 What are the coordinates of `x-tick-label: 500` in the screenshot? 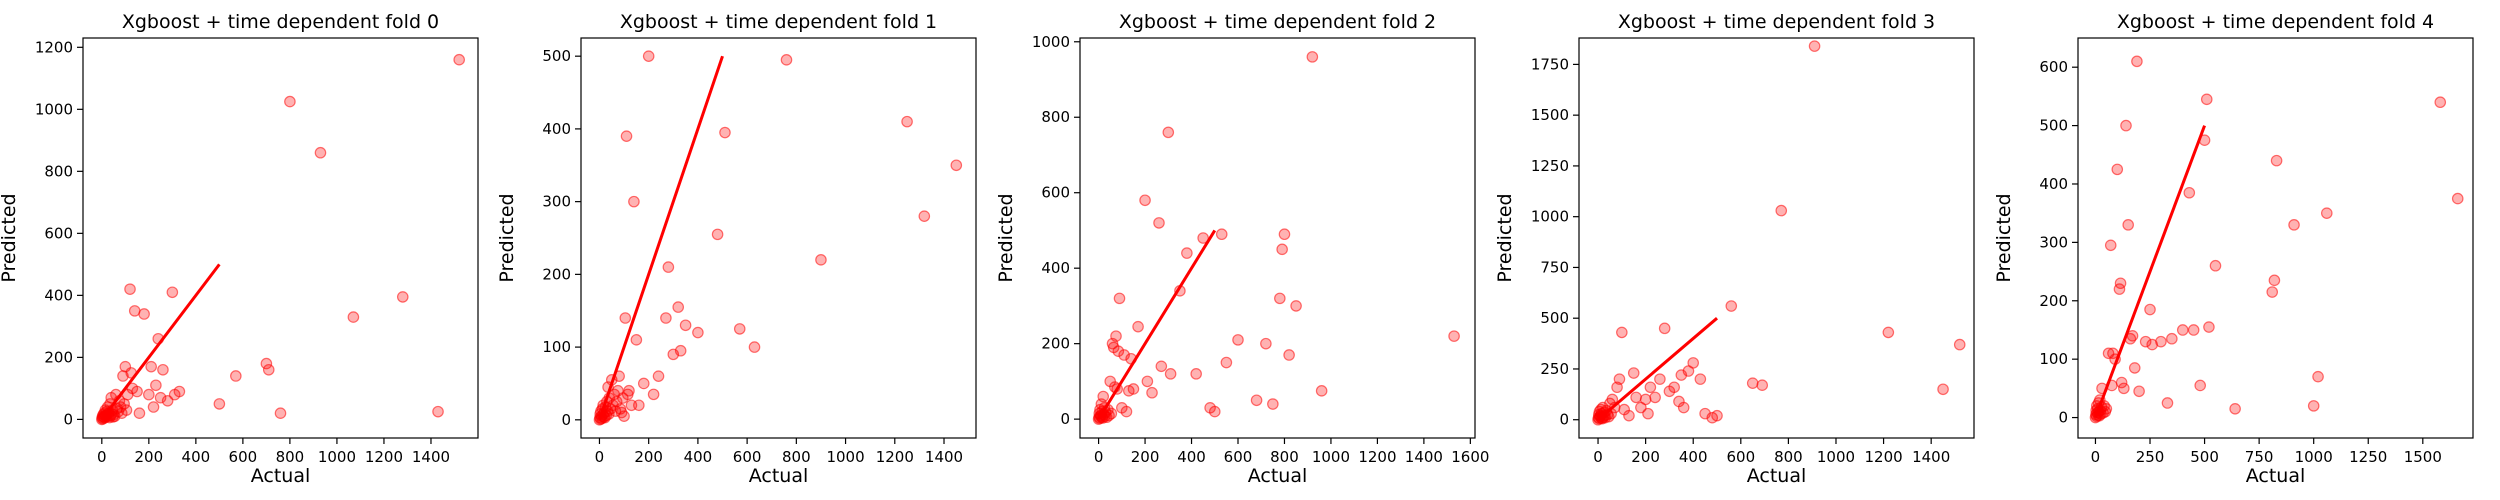 It's located at (2204, 457).